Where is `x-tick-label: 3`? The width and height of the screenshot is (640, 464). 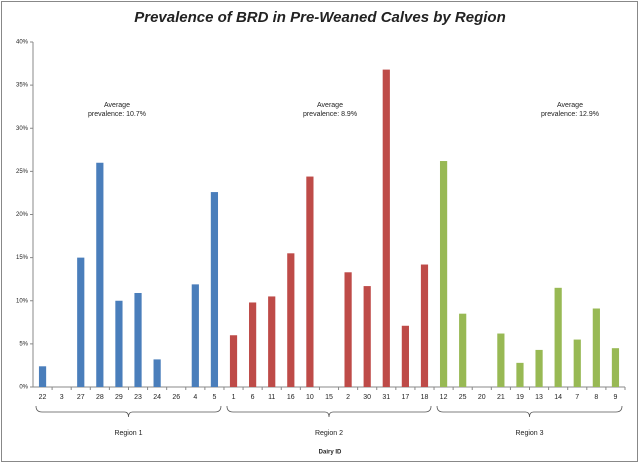 x-tick-label: 3 is located at coordinates (62, 397).